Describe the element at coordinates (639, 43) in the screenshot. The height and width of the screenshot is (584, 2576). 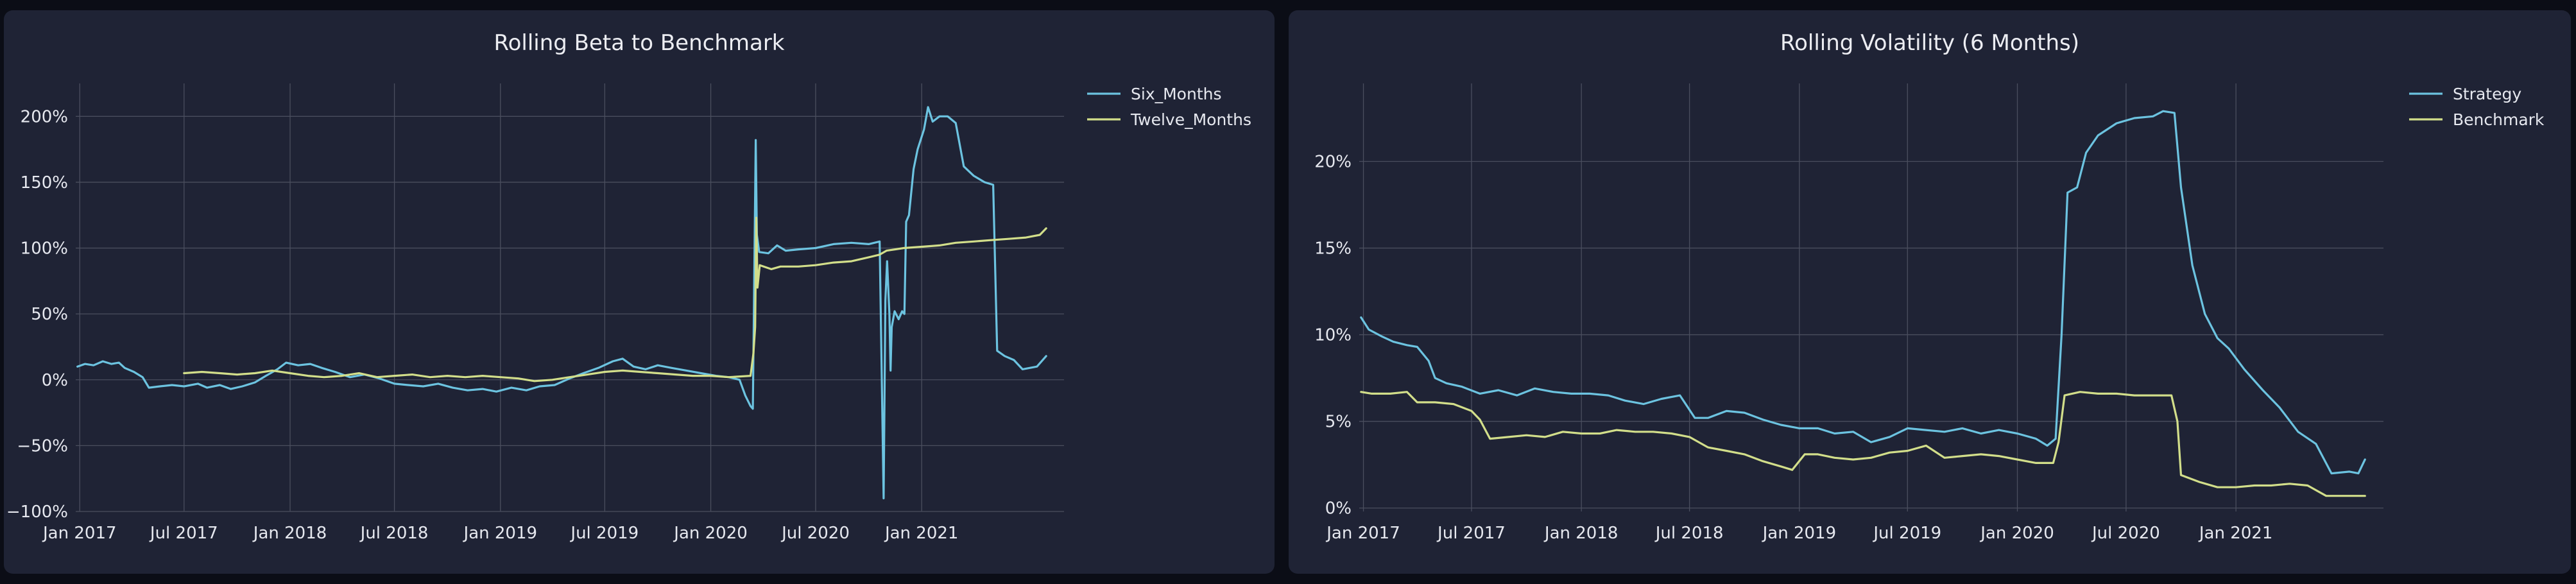
I see `chart-title: Rolling Beta to Benchmark` at that location.